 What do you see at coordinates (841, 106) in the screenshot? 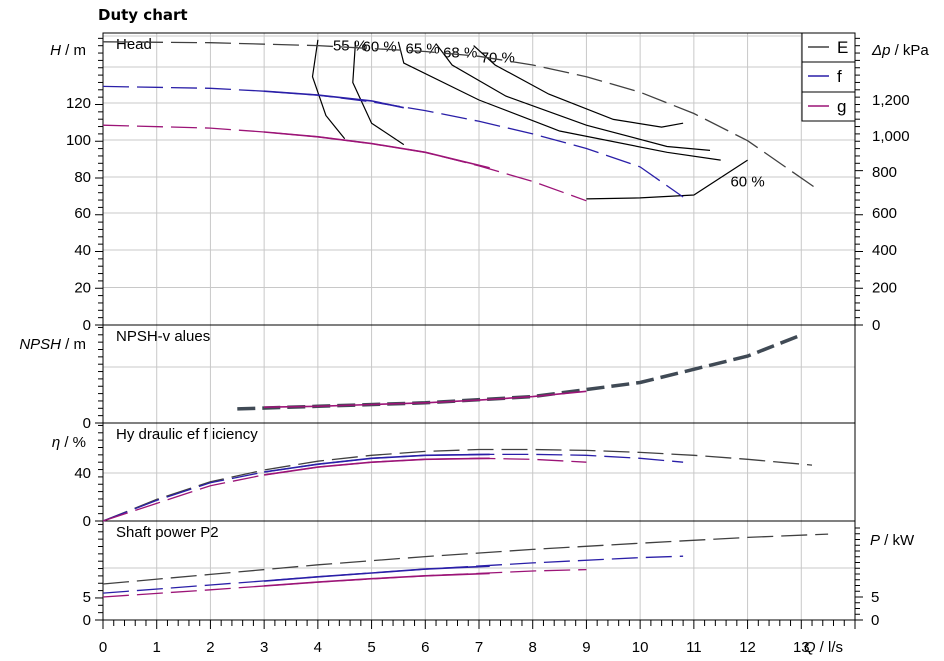
I see `legend-label: g` at bounding box center [841, 106].